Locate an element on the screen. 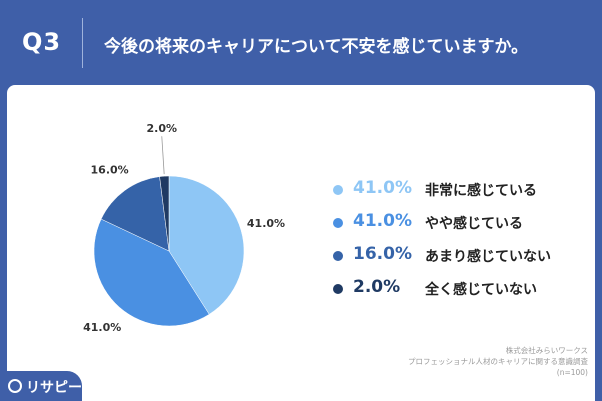  legend-item: 41.0% 非常に感じている is located at coordinates (455, 194).